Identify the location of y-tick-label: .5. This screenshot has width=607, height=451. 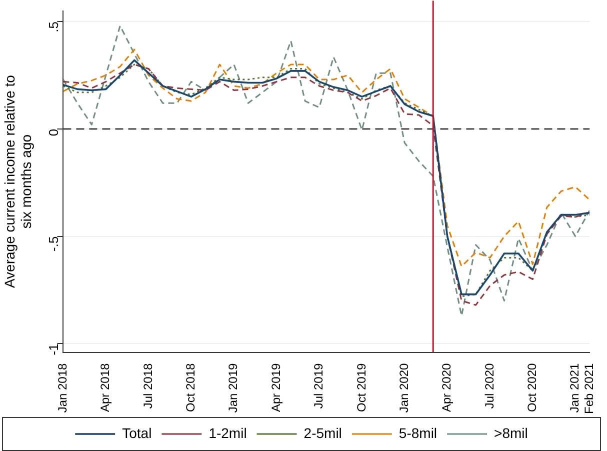
(53, 27).